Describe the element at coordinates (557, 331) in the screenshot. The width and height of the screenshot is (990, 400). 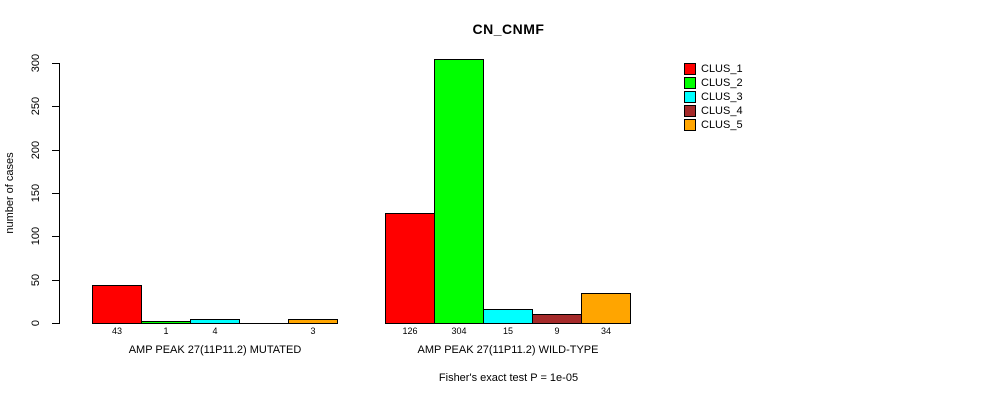
I see `bar-value-label: 9` at that location.